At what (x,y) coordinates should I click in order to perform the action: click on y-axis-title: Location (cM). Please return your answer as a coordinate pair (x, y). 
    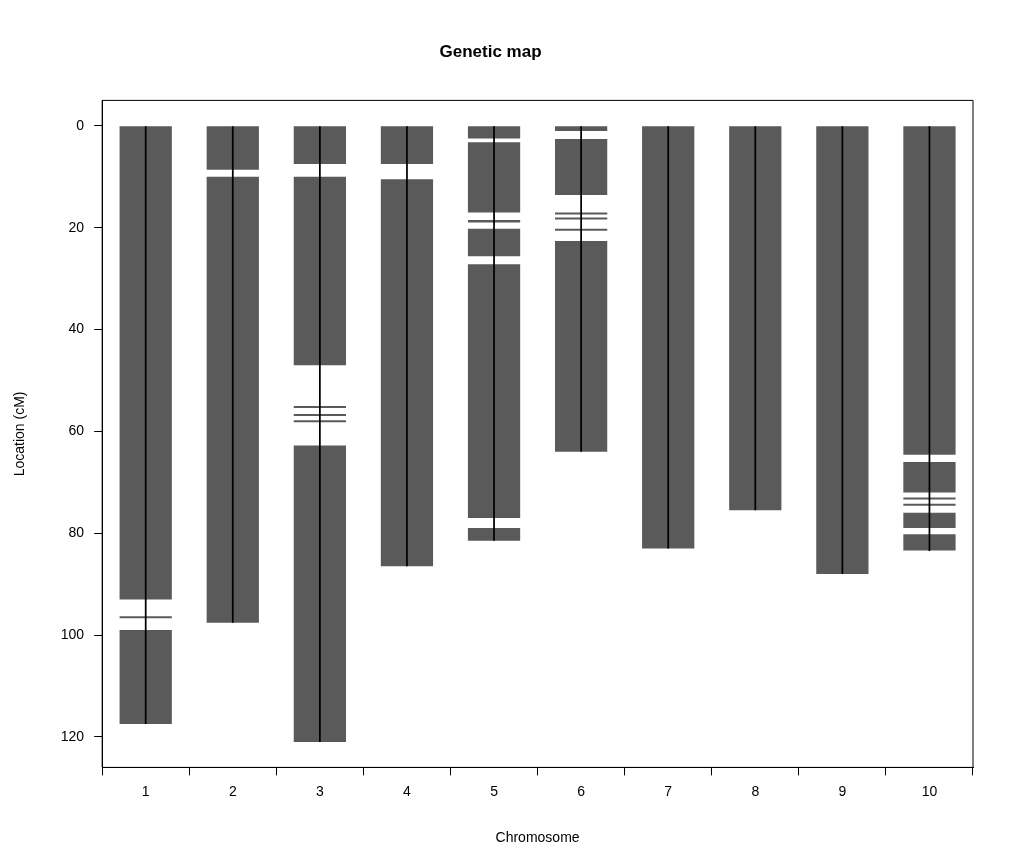
    Looking at the image, I should click on (19, 434).